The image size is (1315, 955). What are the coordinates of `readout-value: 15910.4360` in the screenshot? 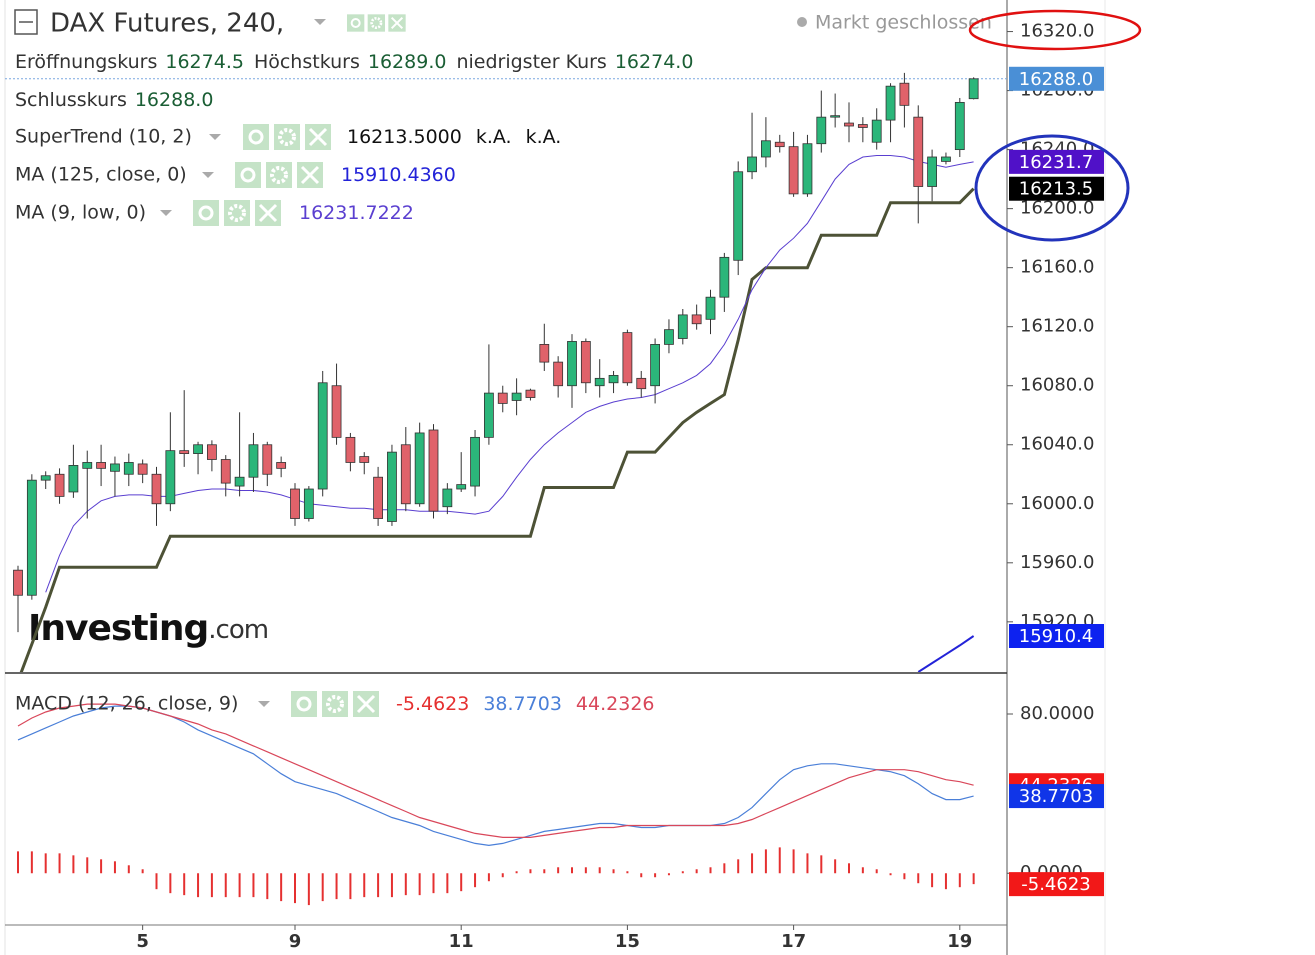 It's located at (398, 175).